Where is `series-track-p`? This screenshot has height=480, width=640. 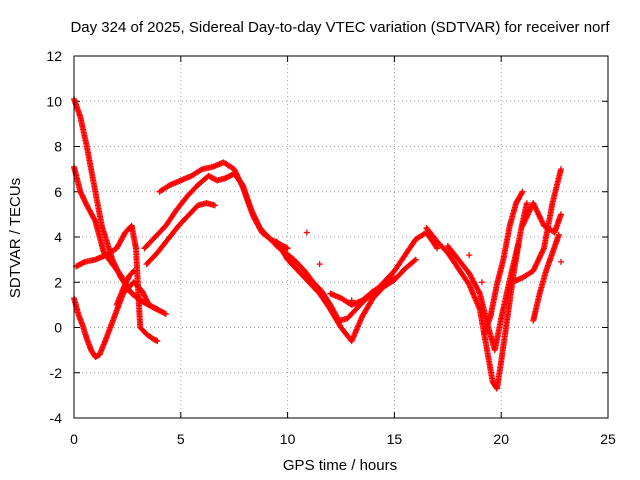 series-track-p is located at coordinates (546, 277).